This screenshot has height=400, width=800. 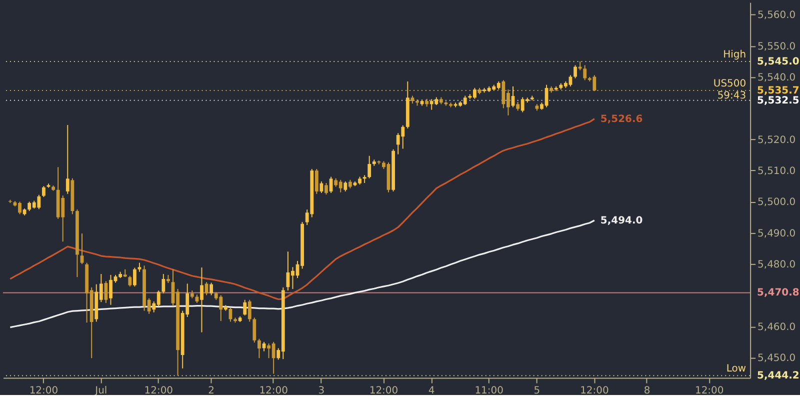 What do you see at coordinates (621, 220) in the screenshot?
I see `data-label: 5,494.0` at bounding box center [621, 220].